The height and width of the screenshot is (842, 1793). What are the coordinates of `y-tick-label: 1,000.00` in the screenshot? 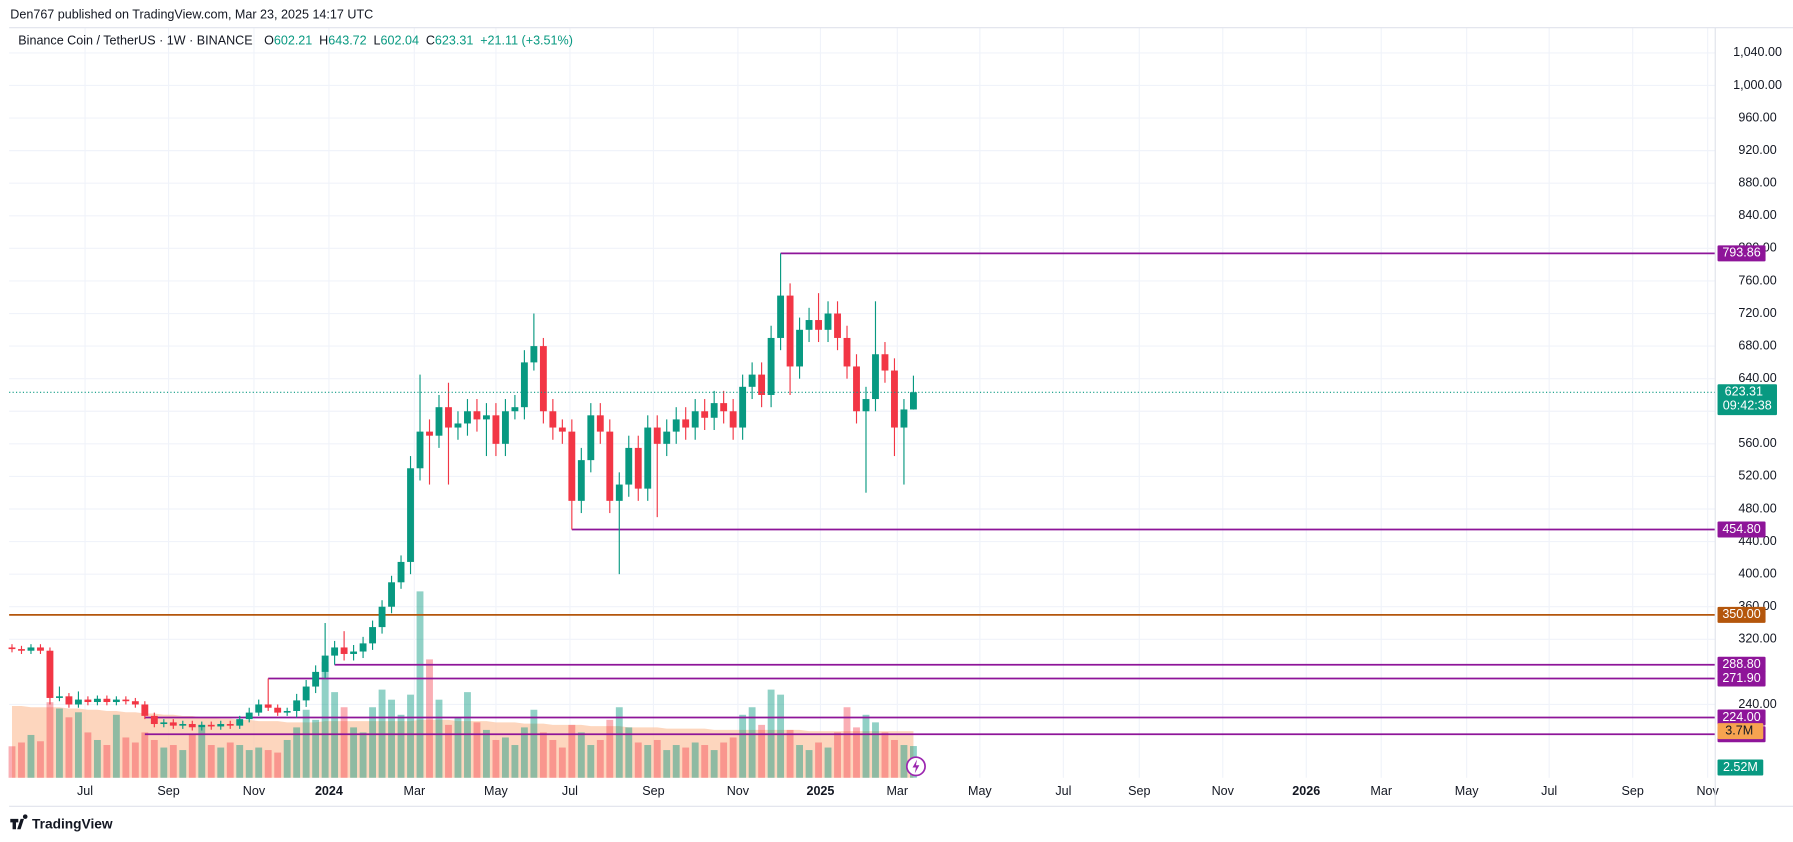 It's located at (1757, 85).